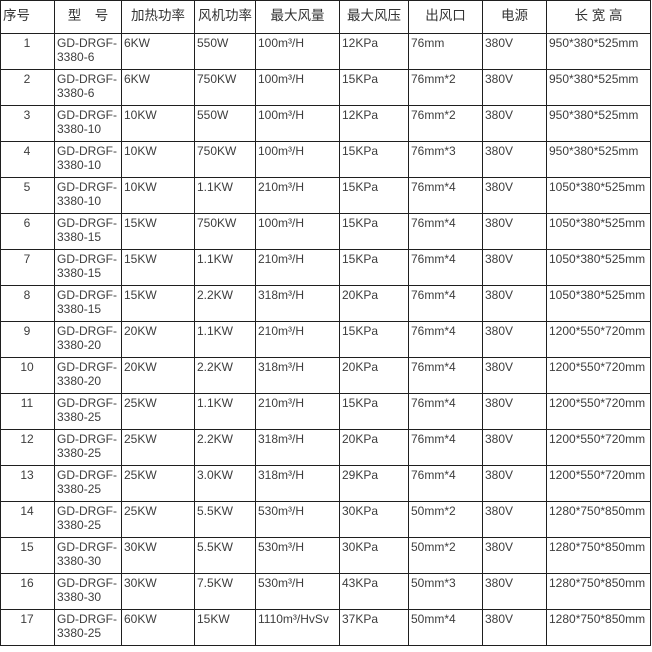 The width and height of the screenshot is (652, 652). Describe the element at coordinates (297, 17) in the screenshot. I see `header-max-airflow: 最大风量` at that location.